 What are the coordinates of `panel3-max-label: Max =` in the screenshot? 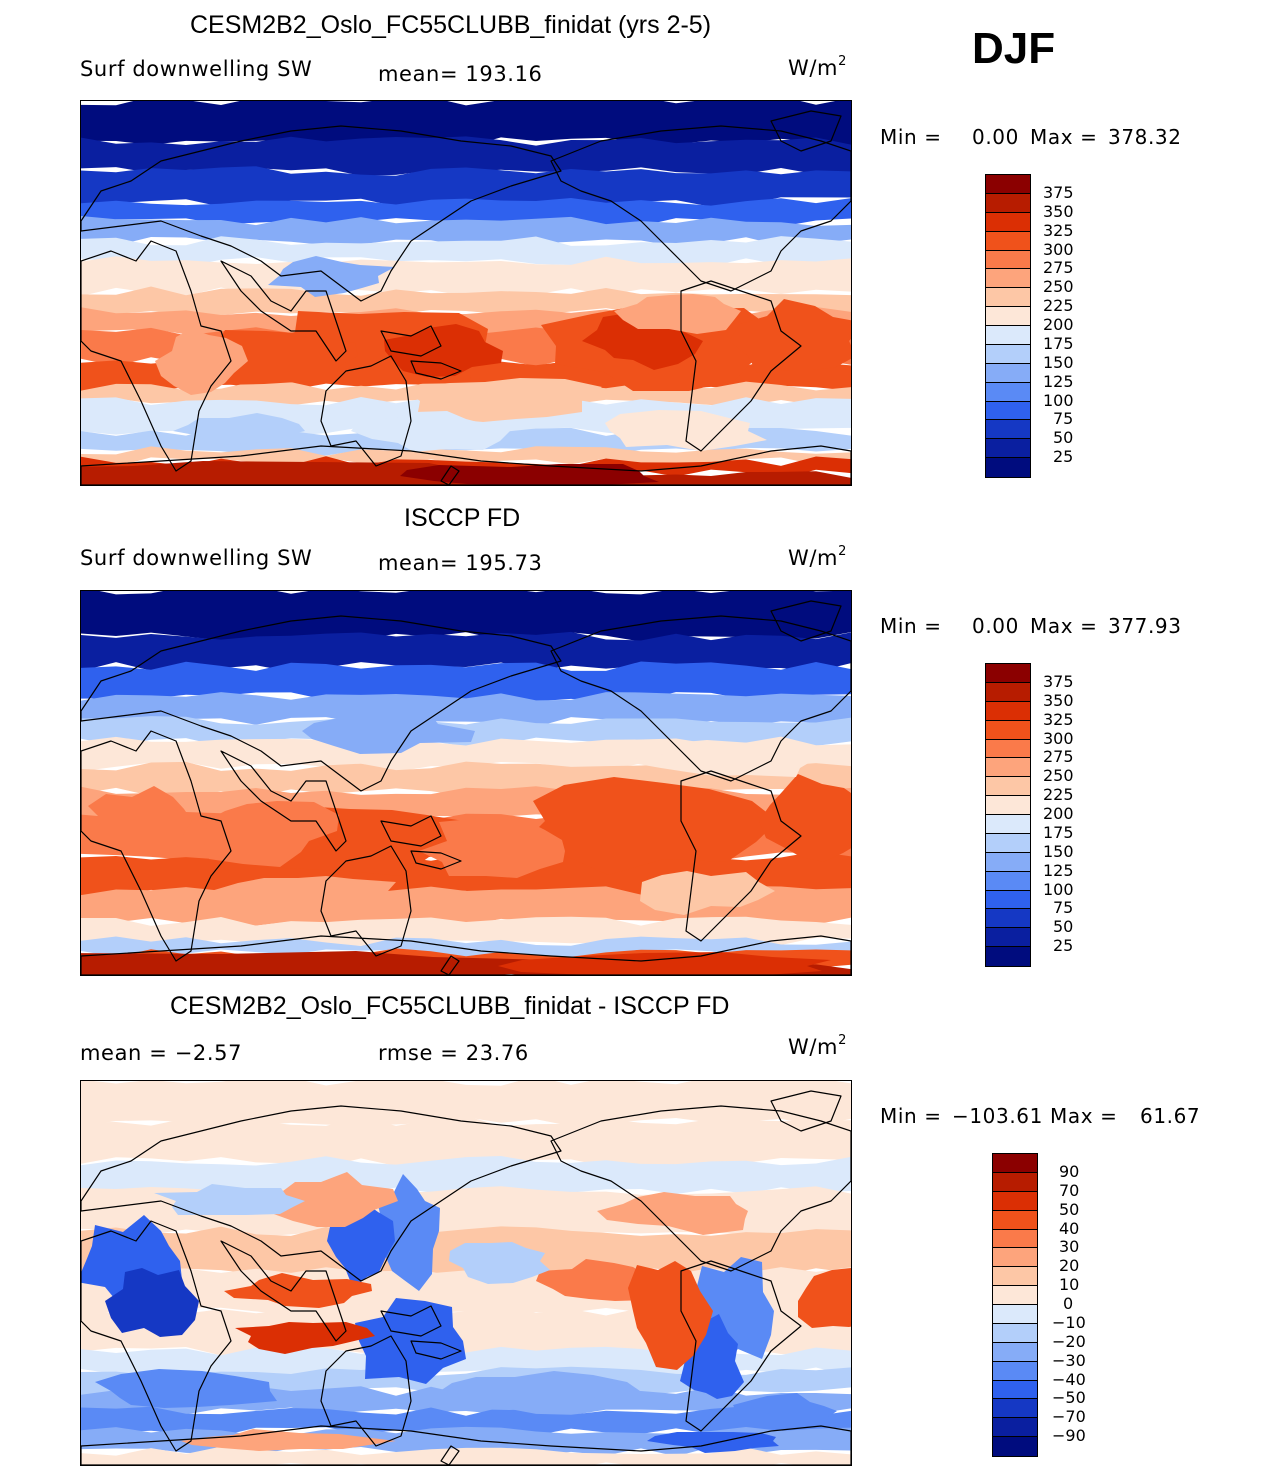 It's located at (1084, 1116).